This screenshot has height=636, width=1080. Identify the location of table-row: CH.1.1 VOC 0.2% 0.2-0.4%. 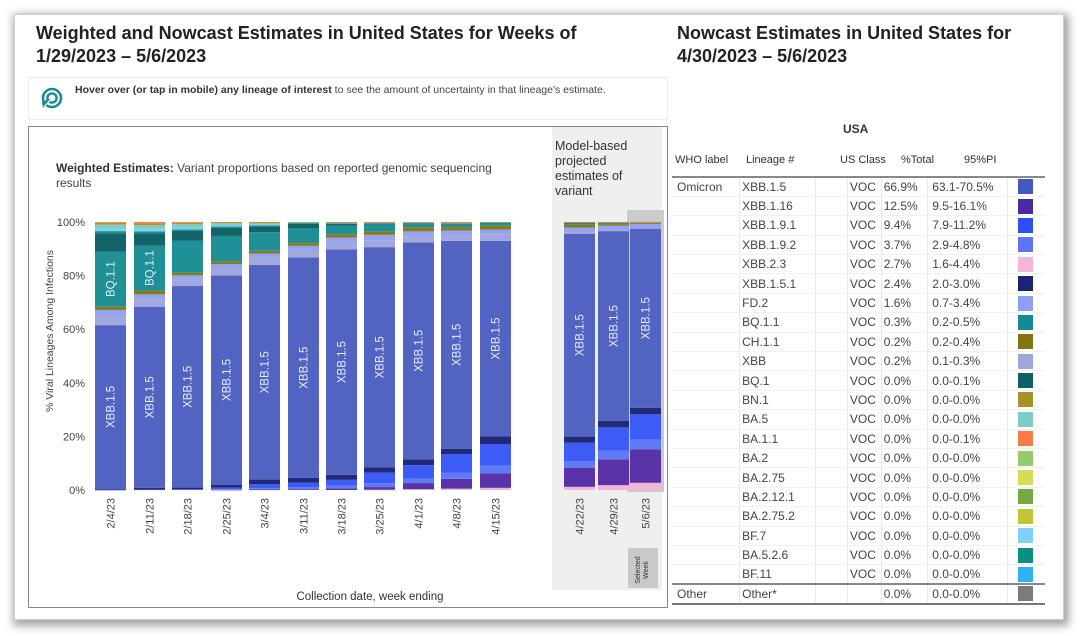
(858, 342).